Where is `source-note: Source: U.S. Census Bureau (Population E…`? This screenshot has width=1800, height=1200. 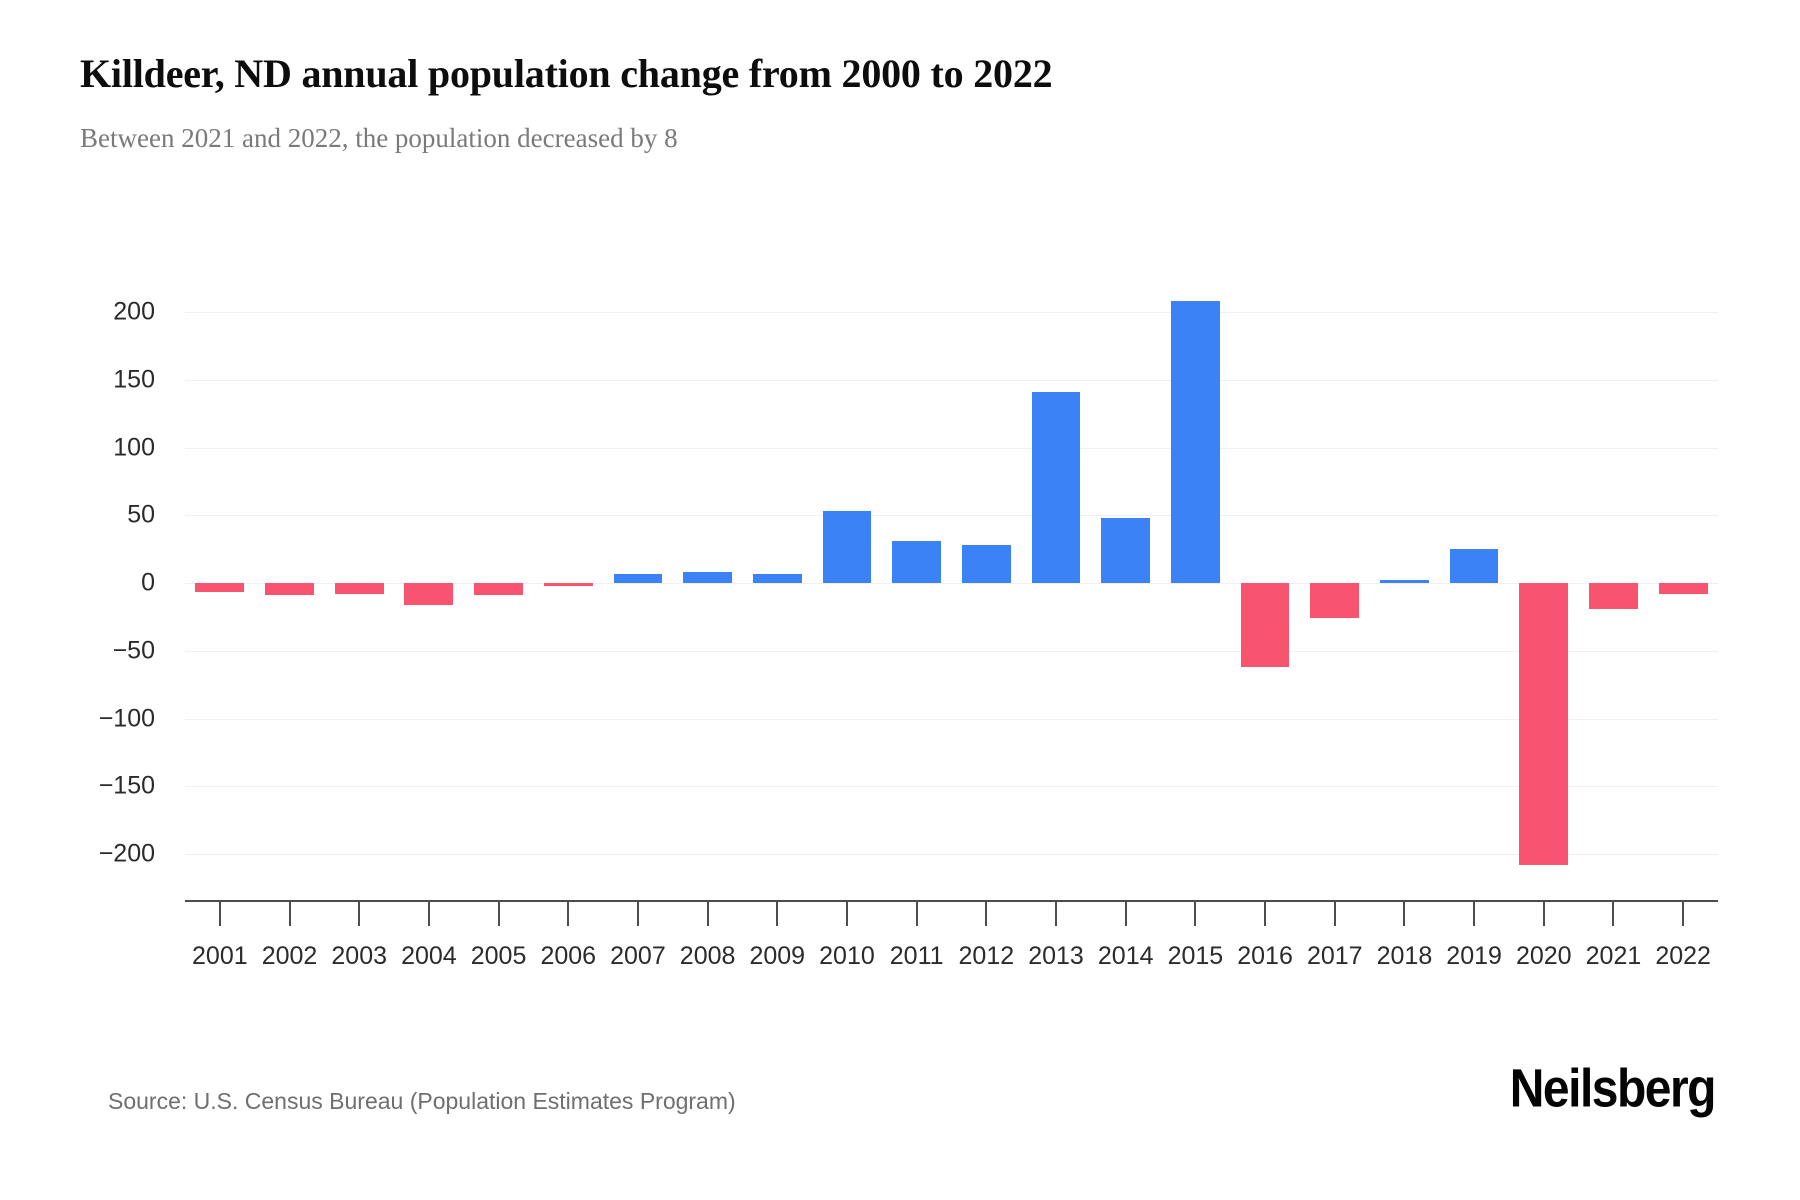
source-note: Source: U.S. Census Bureau (Population E… is located at coordinates (422, 1101).